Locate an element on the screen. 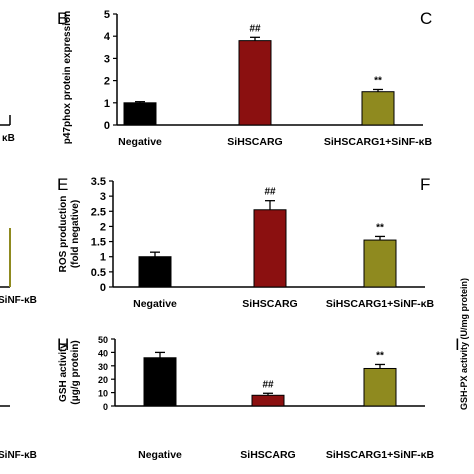 Image resolution: width=474 pixels, height=474 pixels. left-clipped-panels: κB SiNF-κB SiNF-κB is located at coordinates (18, 288).